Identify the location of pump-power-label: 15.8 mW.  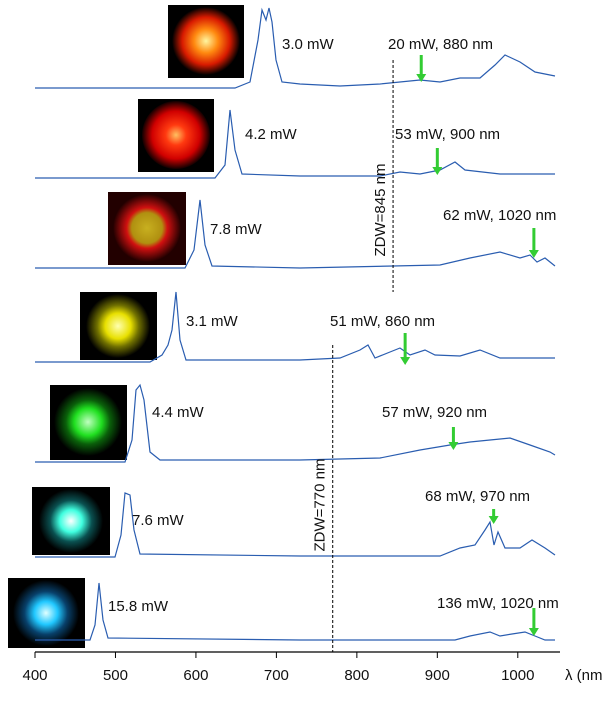
(138, 606).